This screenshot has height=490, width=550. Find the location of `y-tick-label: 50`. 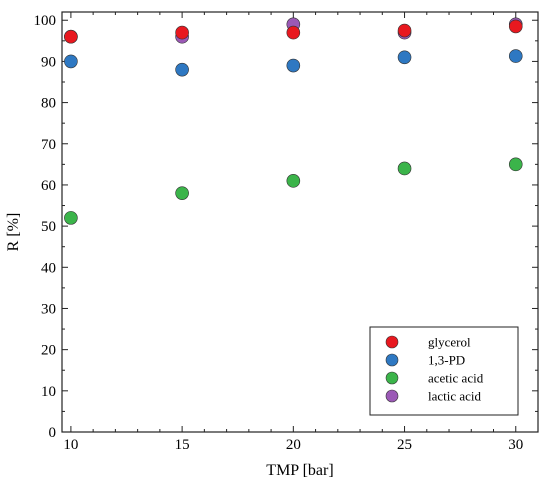

y-tick-label: 50 is located at coordinates (48, 227).